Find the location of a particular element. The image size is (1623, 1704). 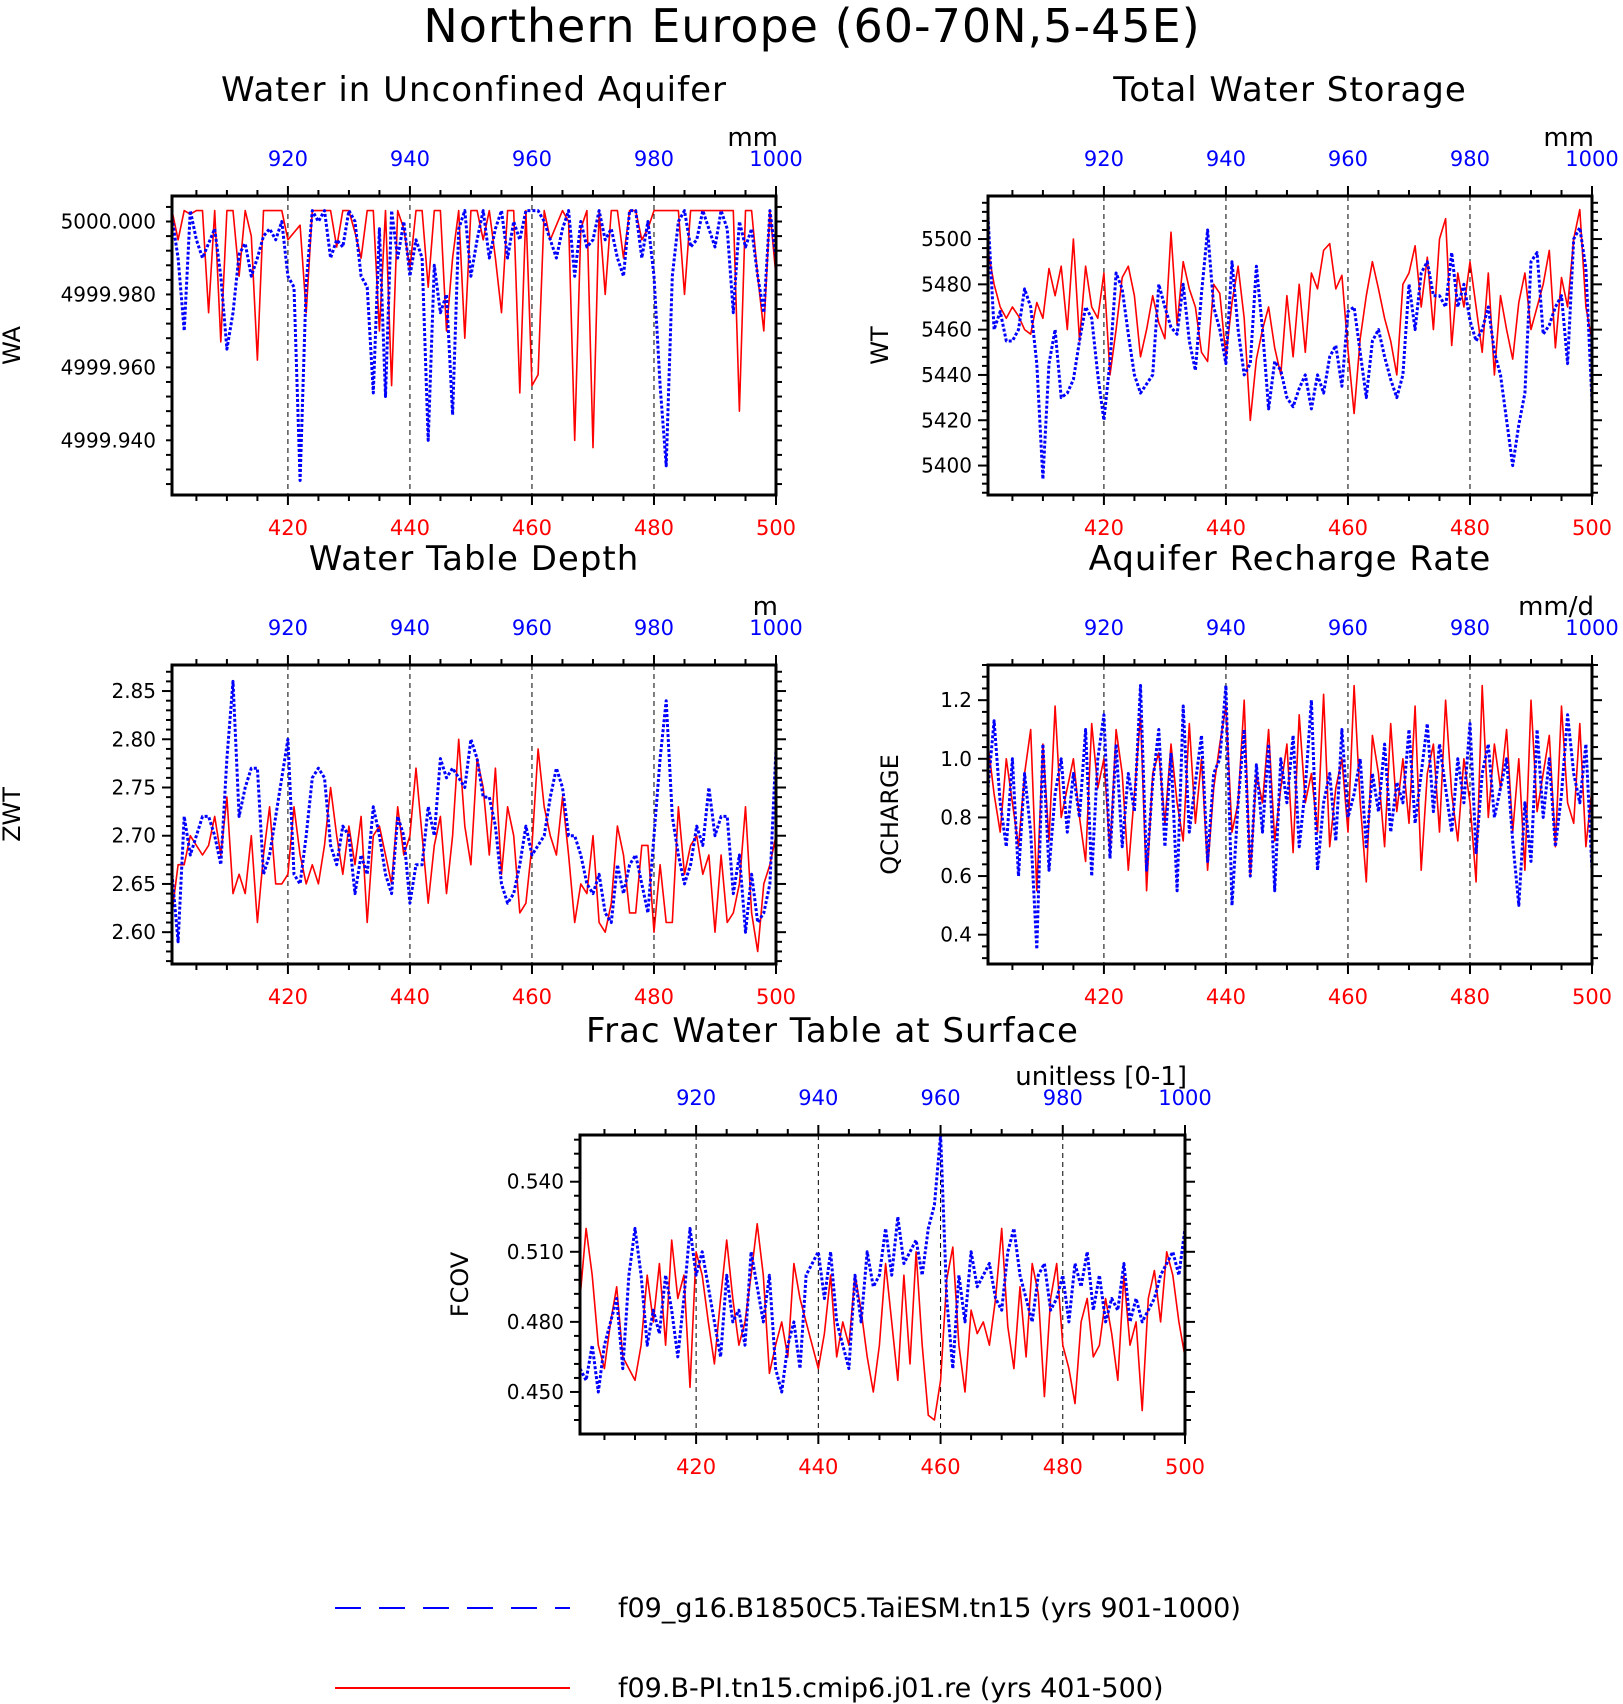

panel-title: Total Water Storage is located at coordinates (1289, 90).